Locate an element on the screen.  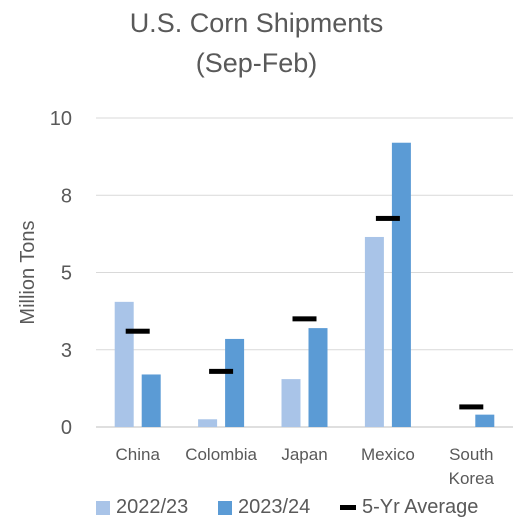
bar-2022-23-china is located at coordinates (124, 364).